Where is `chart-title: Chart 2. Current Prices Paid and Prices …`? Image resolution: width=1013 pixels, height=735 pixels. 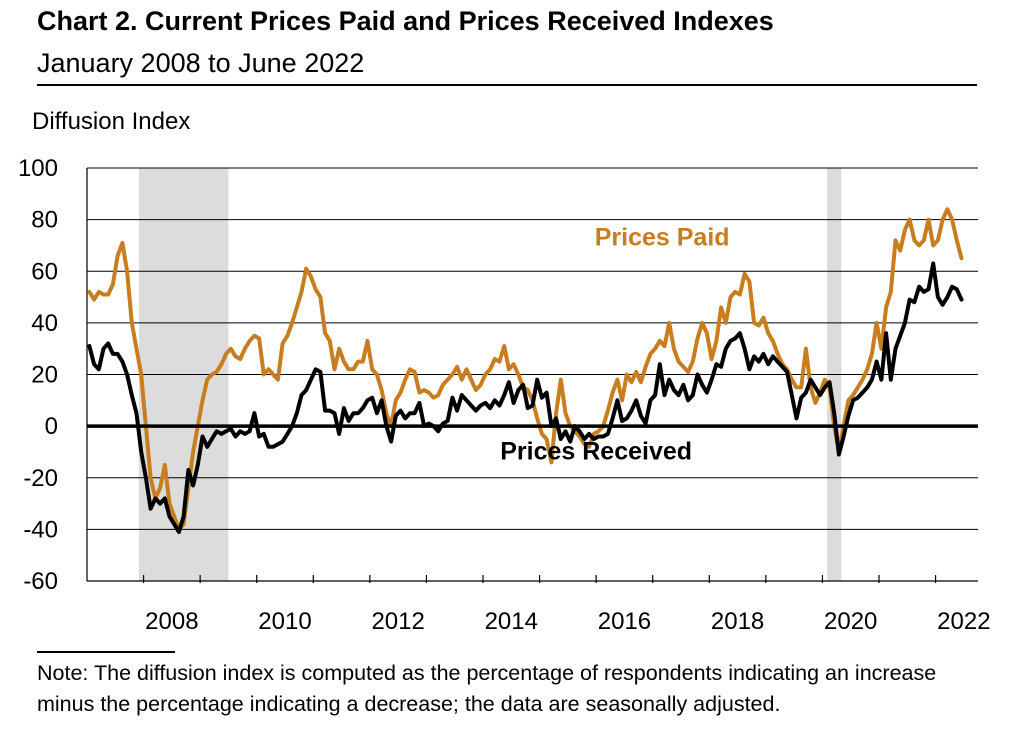 chart-title: Chart 2. Current Prices Paid and Prices … is located at coordinates (405, 21).